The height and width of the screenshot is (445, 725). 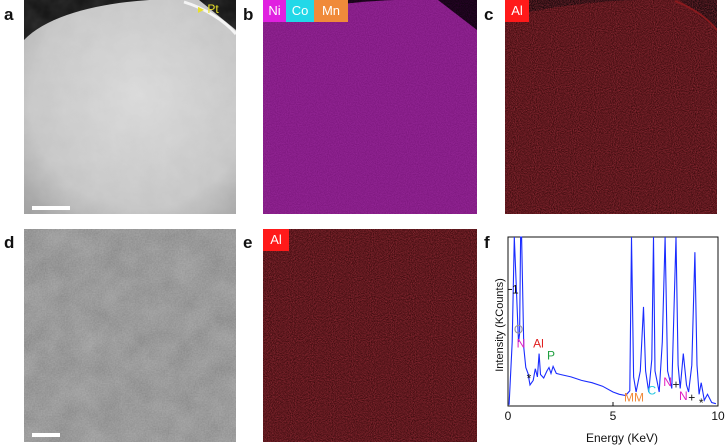 I want to click on tag-al-c: Al, so click(x=517, y=11).